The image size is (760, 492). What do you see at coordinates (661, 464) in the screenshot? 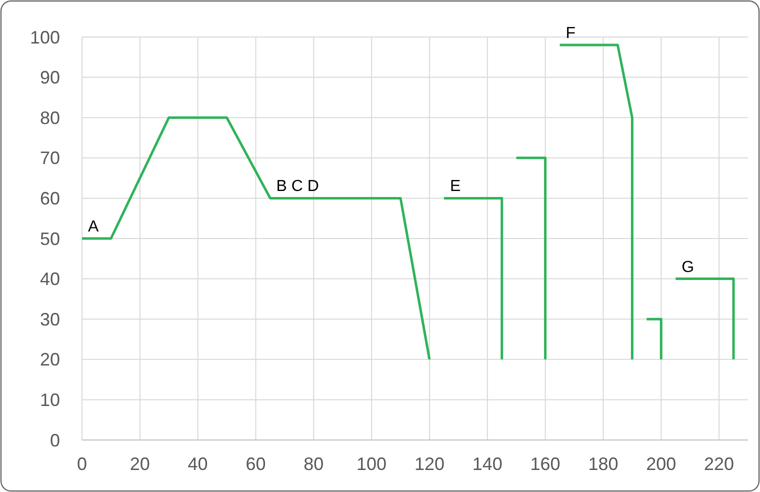
I see `x-tick-label: 200` at bounding box center [661, 464].